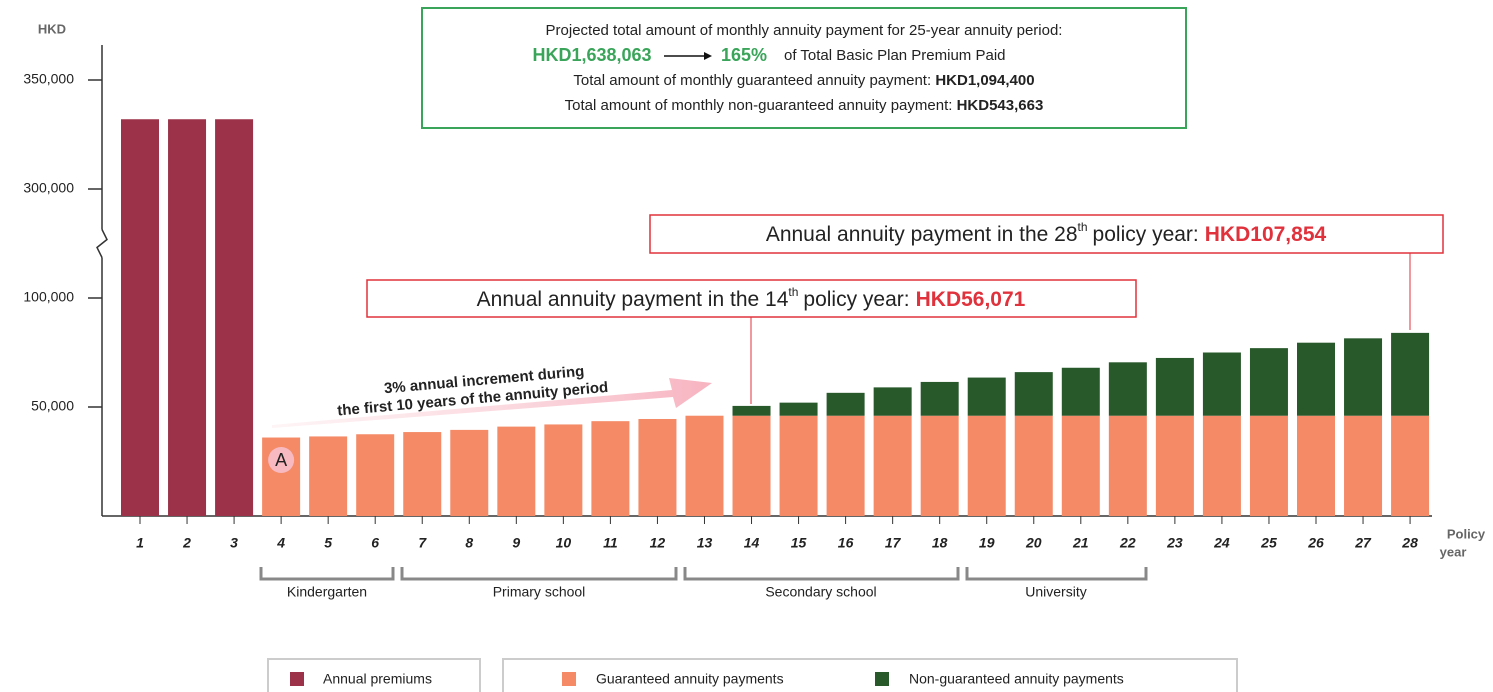 The height and width of the screenshot is (692, 1493). I want to click on x-tick-label: 14, so click(752, 543).